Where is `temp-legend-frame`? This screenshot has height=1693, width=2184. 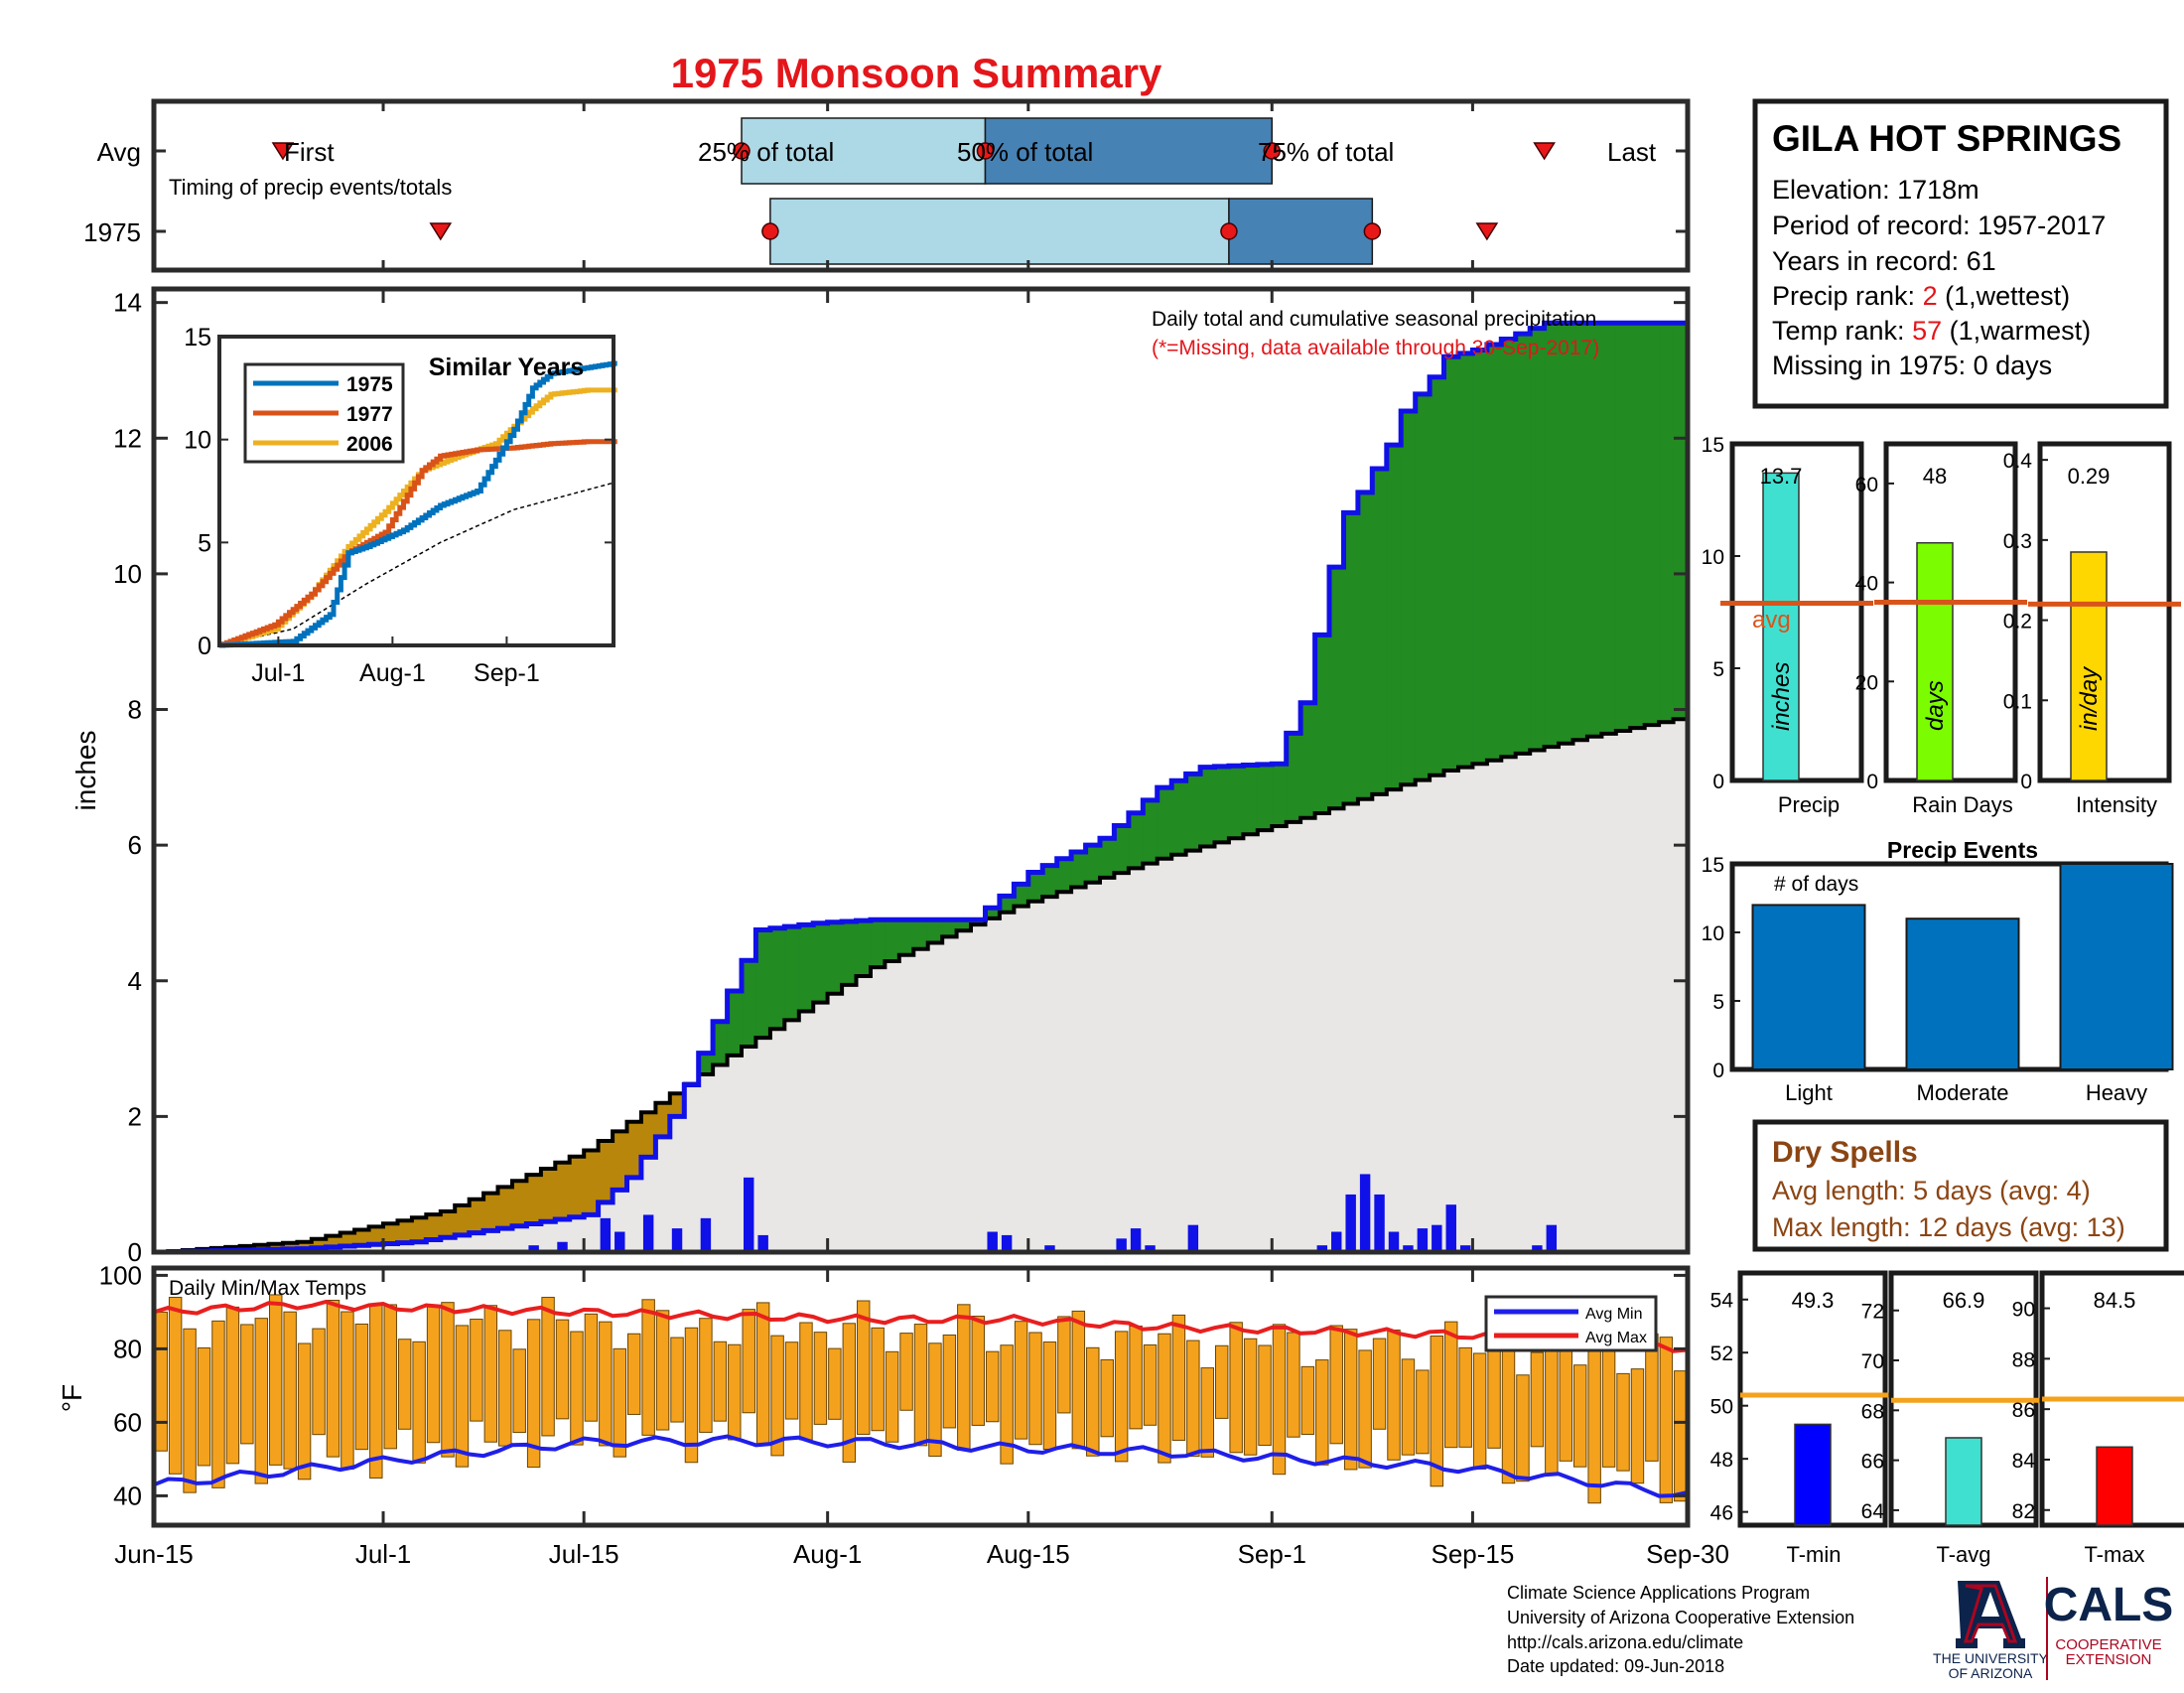 temp-legend-frame is located at coordinates (1571, 1323).